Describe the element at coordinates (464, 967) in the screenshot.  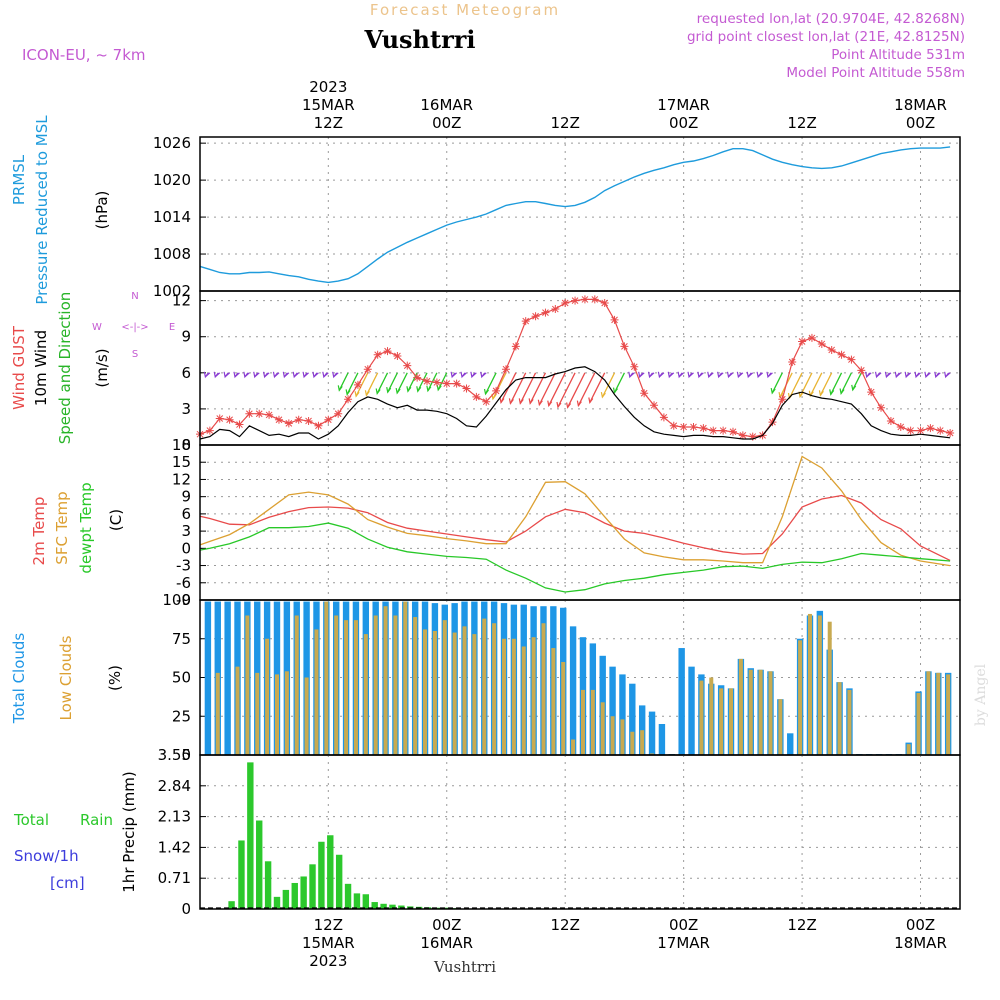
I see `footer-location: Vushtrri` at that location.